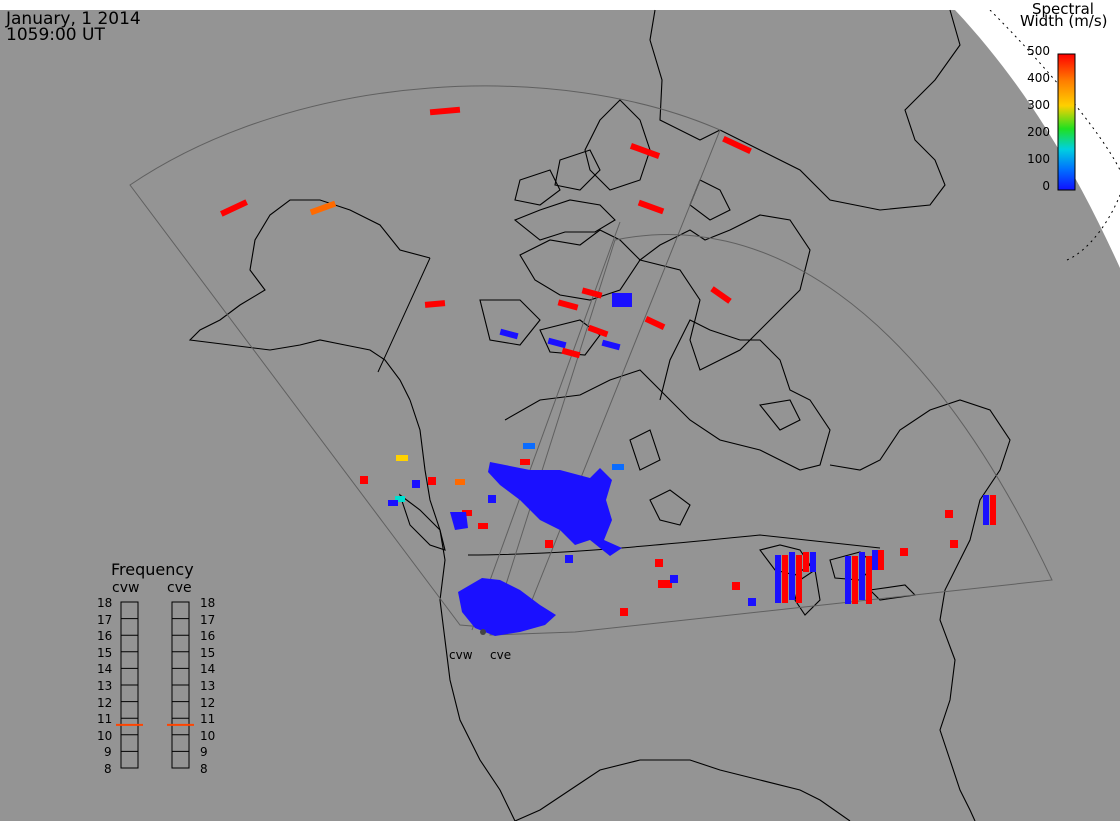 This screenshot has width=1120, height=821. I want to click on site-label-cve: cve, so click(500, 655).